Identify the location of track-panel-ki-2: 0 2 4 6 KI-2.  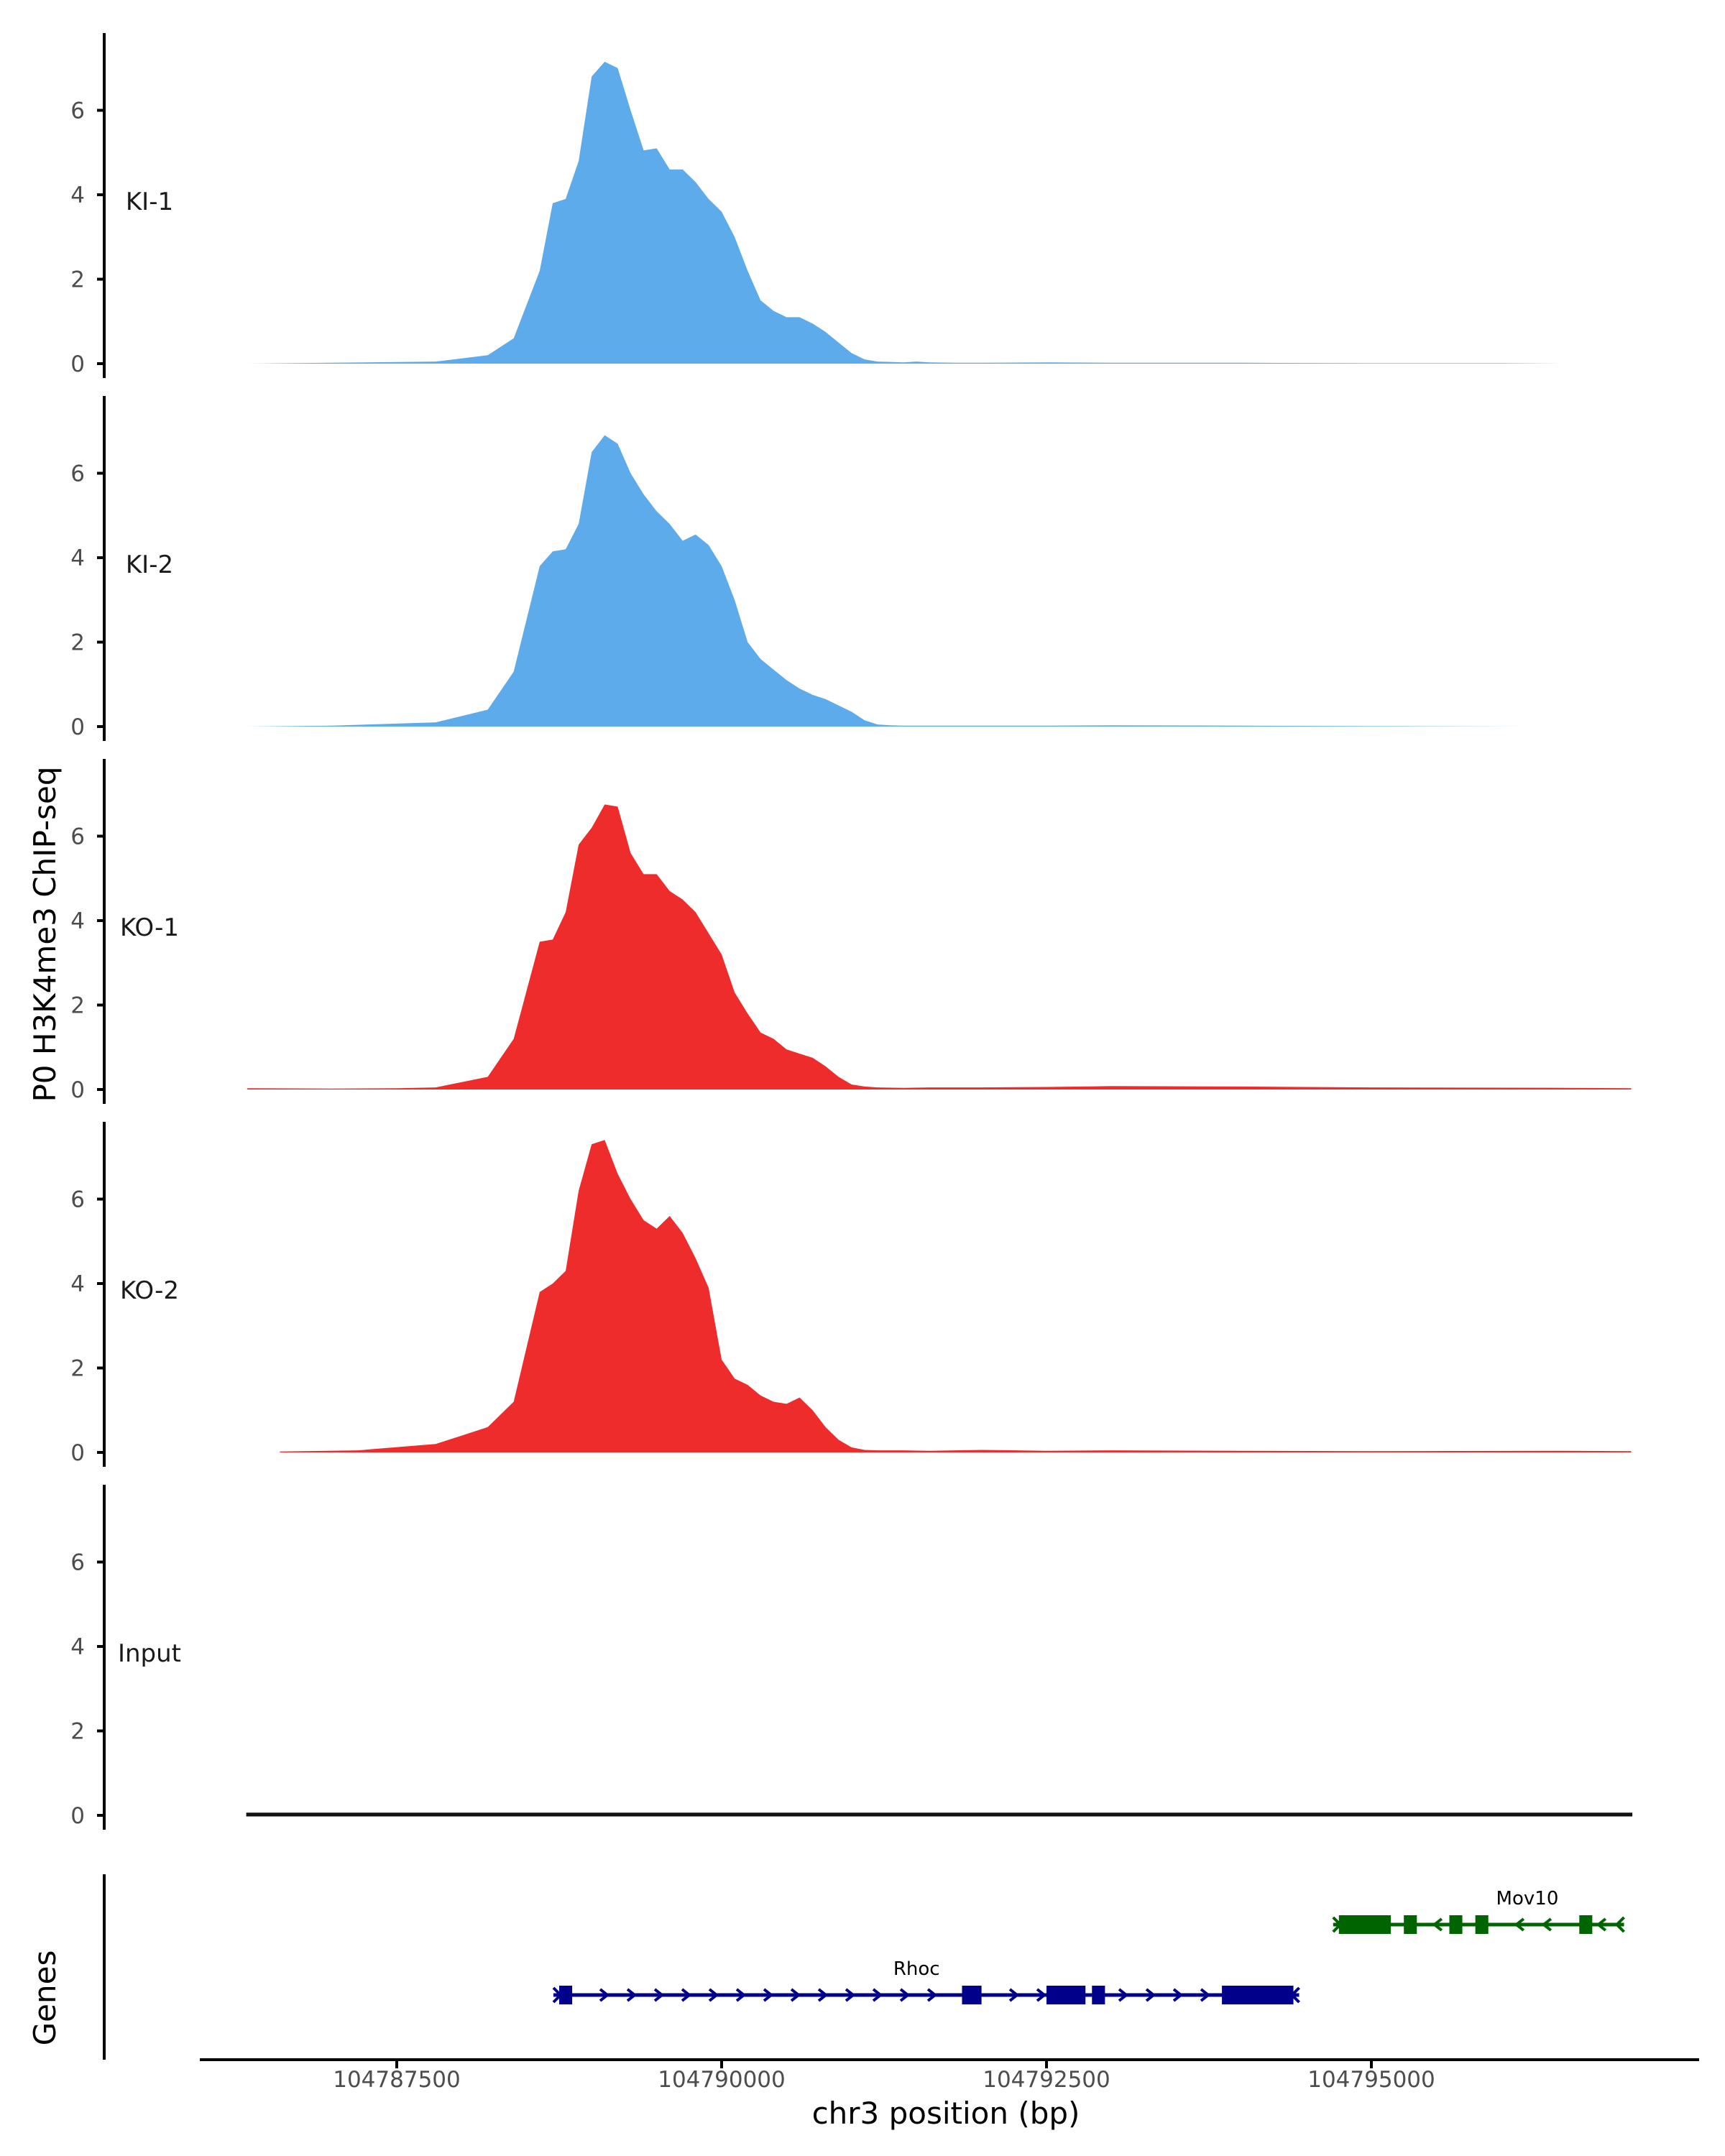
(799, 568).